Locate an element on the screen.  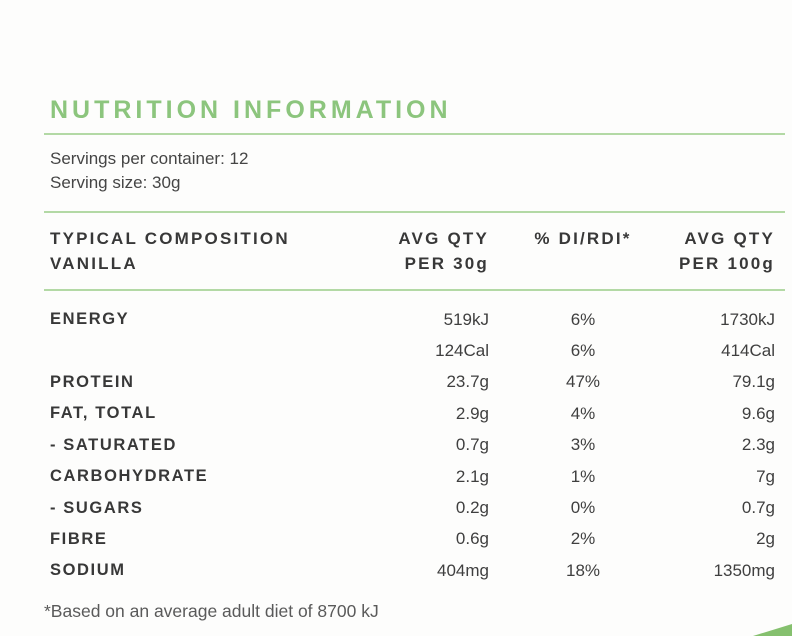
row-label: CARBOHYDRATE is located at coordinates (129, 476).